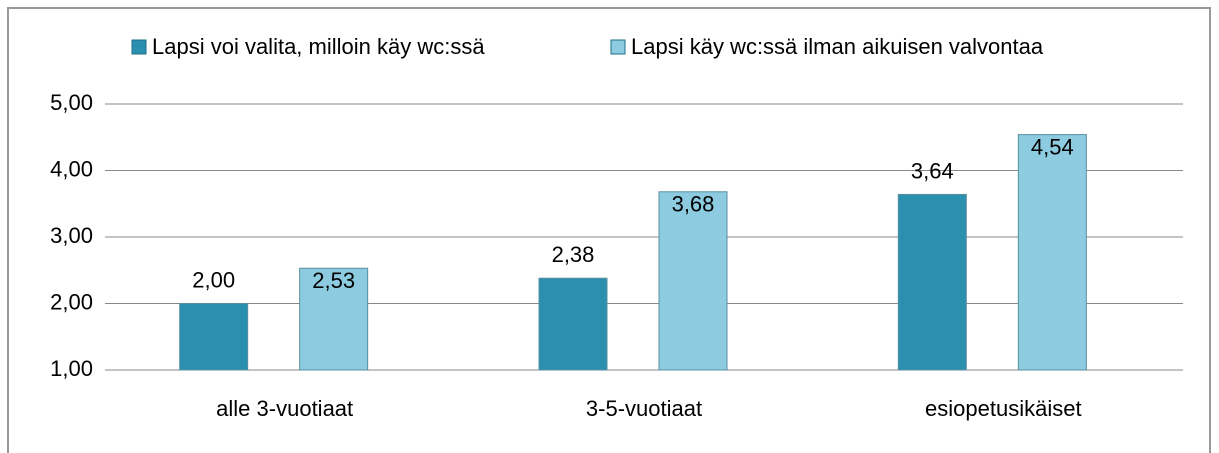 The width and height of the screenshot is (1219, 453). I want to click on x-tick-label: alle 3-vuotiaat, so click(284, 408).